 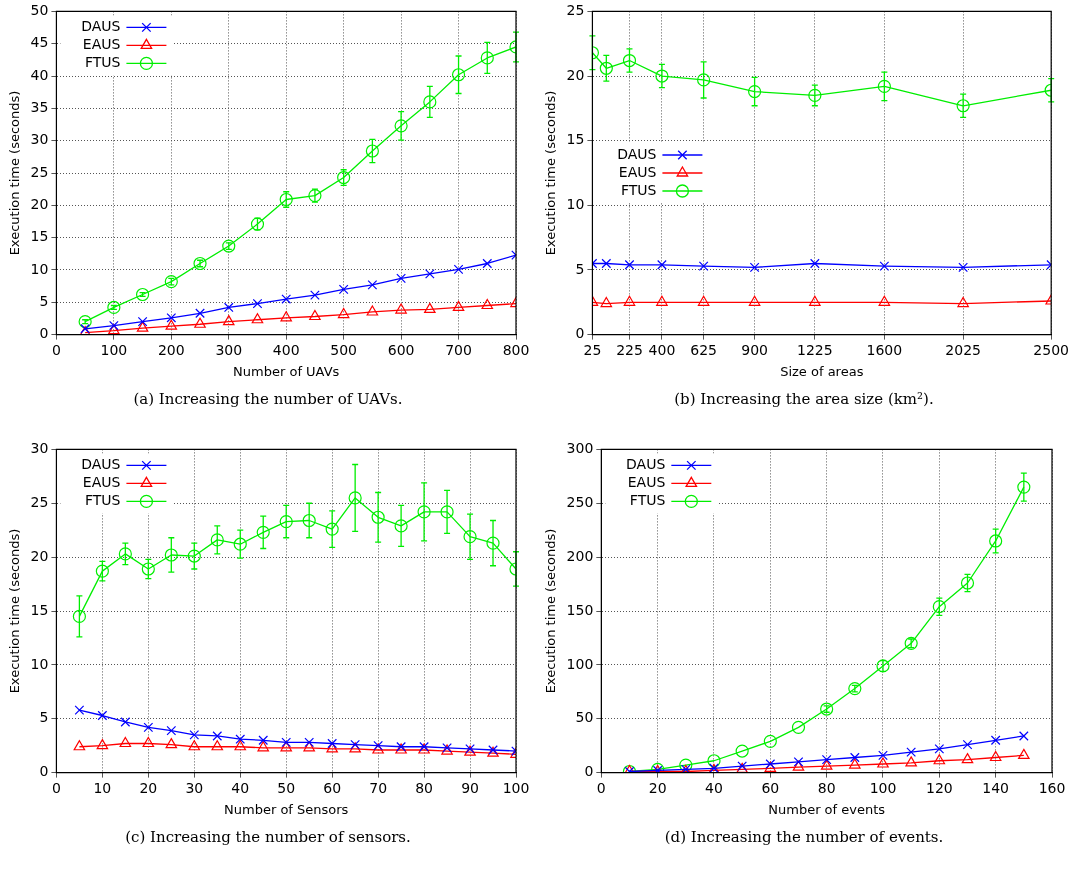 What do you see at coordinates (458, 349) in the screenshot?
I see `x-tick-label: 700` at bounding box center [458, 349].